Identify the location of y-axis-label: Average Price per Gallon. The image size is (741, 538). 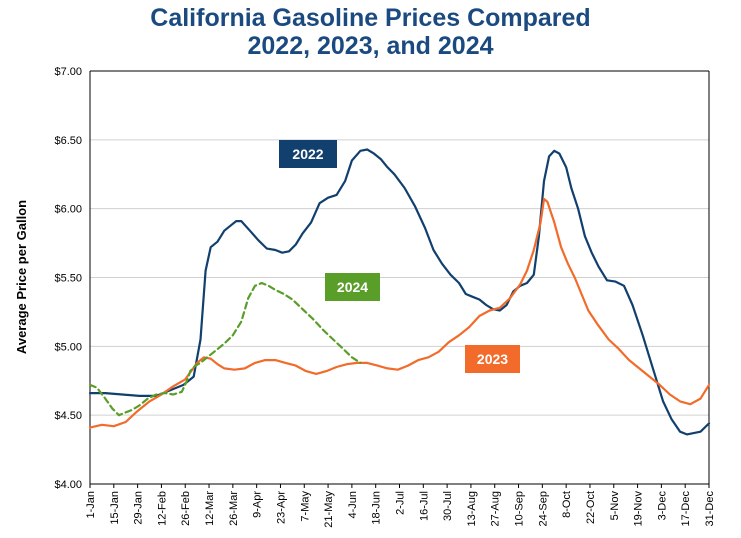
(21, 277).